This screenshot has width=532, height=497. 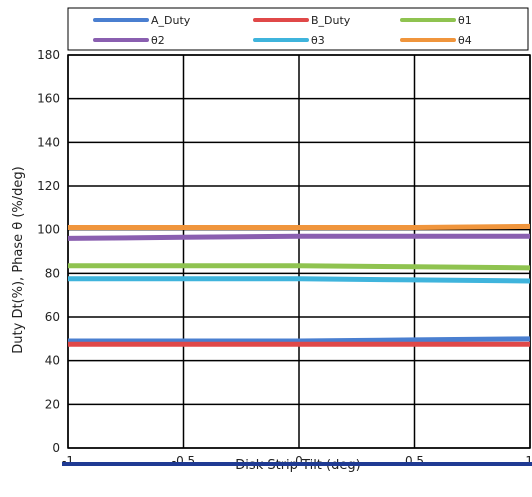 I want to click on y-tick-label: 140, so click(x=48, y=142).